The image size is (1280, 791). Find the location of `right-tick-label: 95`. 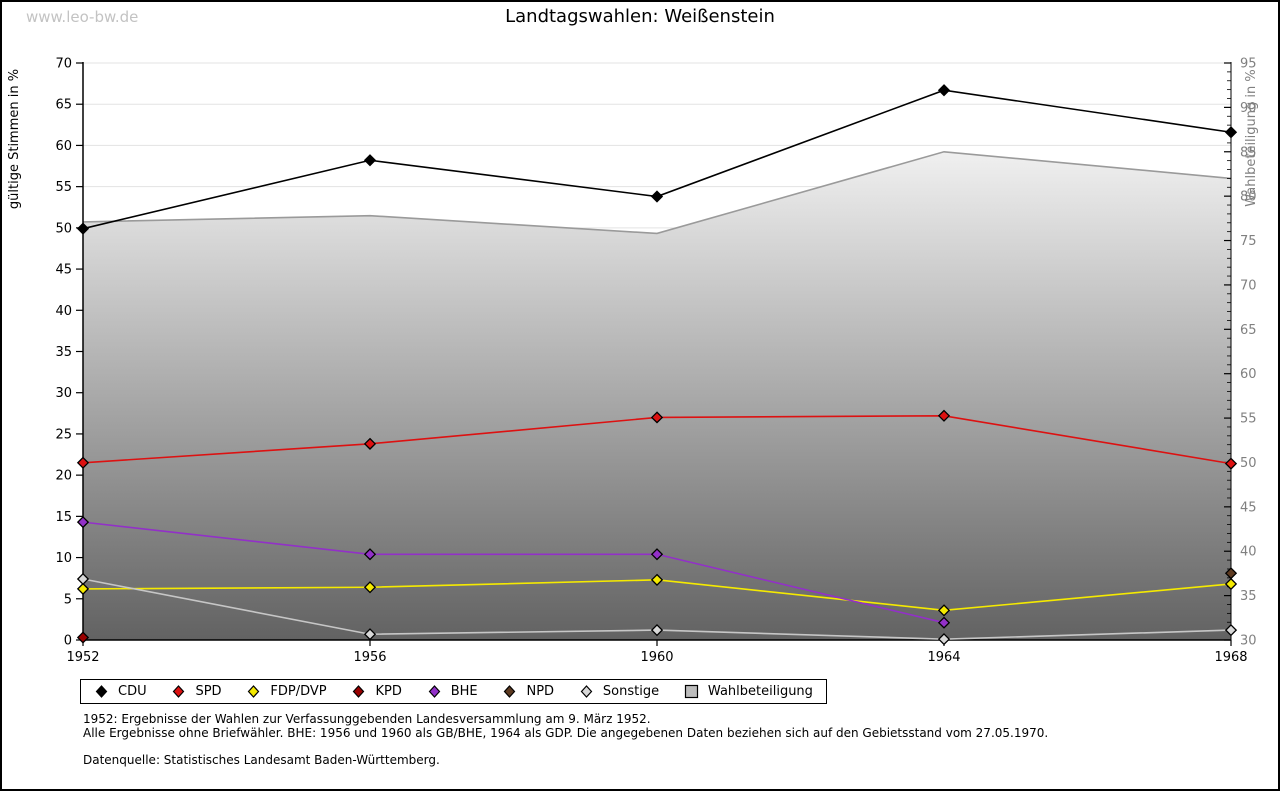

right-tick-label: 95 is located at coordinates (1248, 64).